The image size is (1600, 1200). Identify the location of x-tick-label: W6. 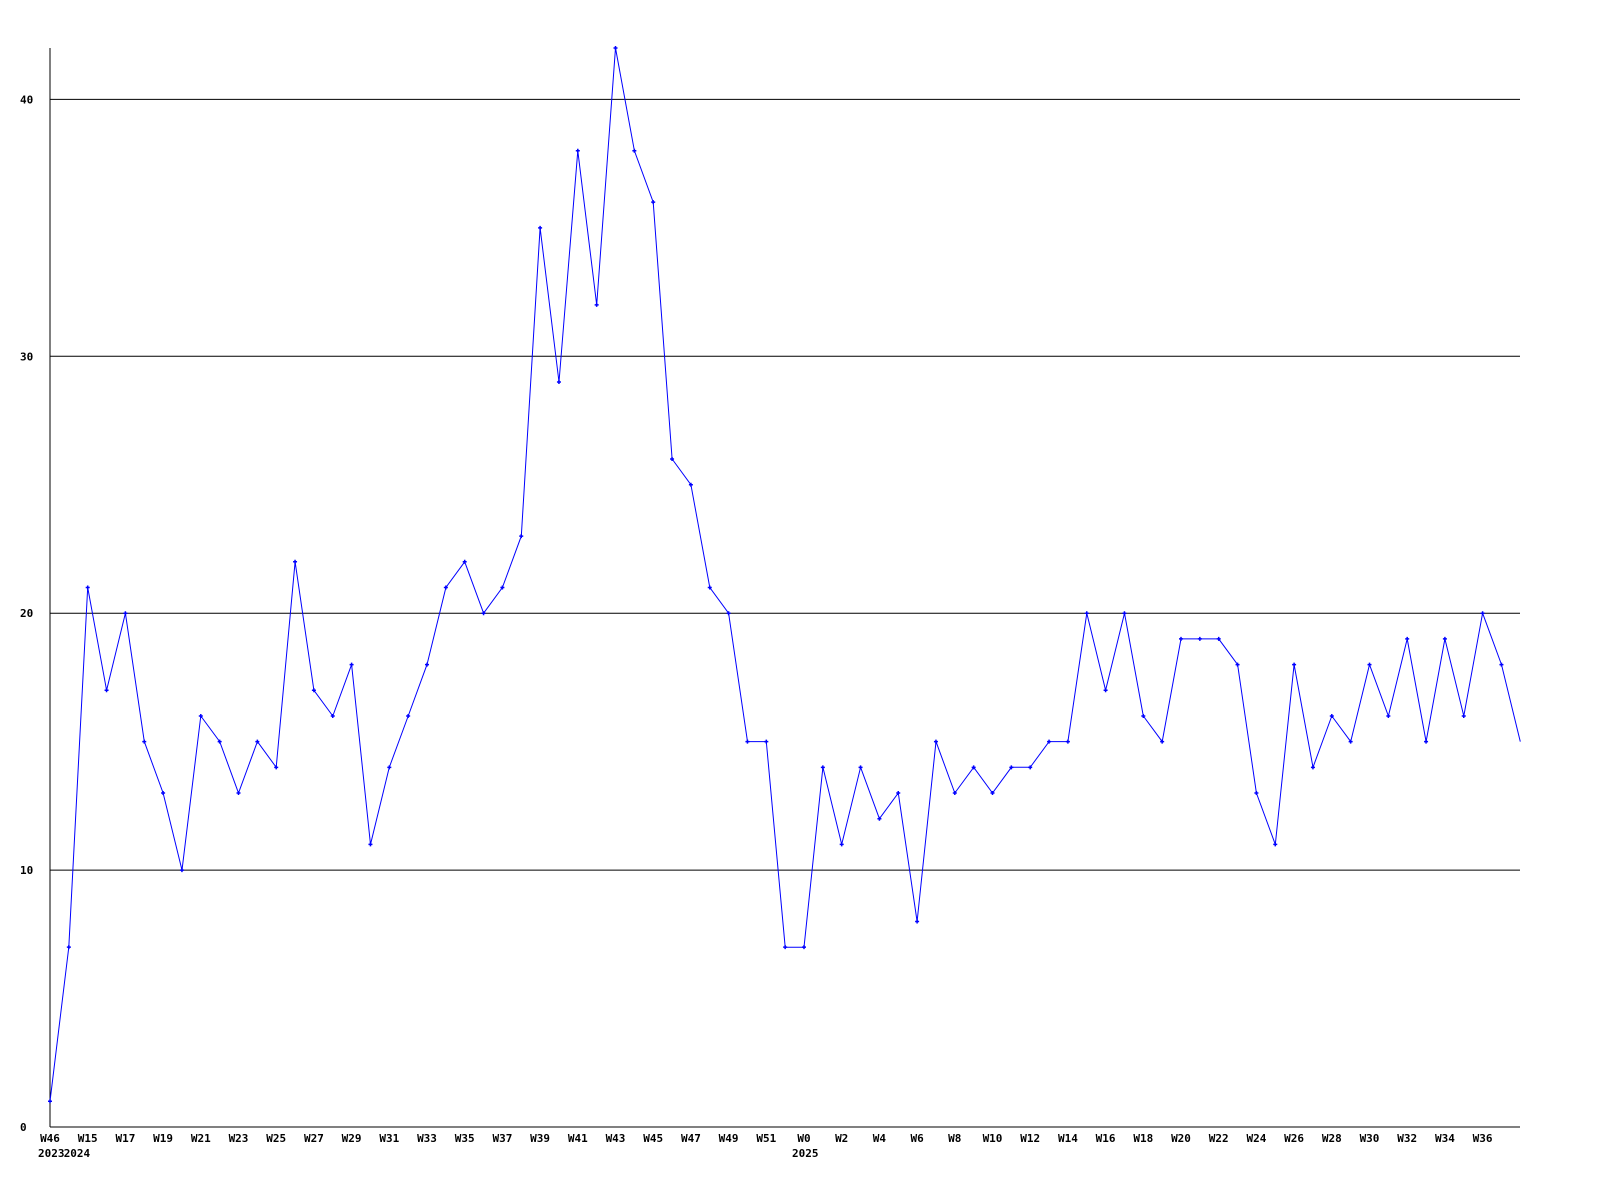
(917, 1138).